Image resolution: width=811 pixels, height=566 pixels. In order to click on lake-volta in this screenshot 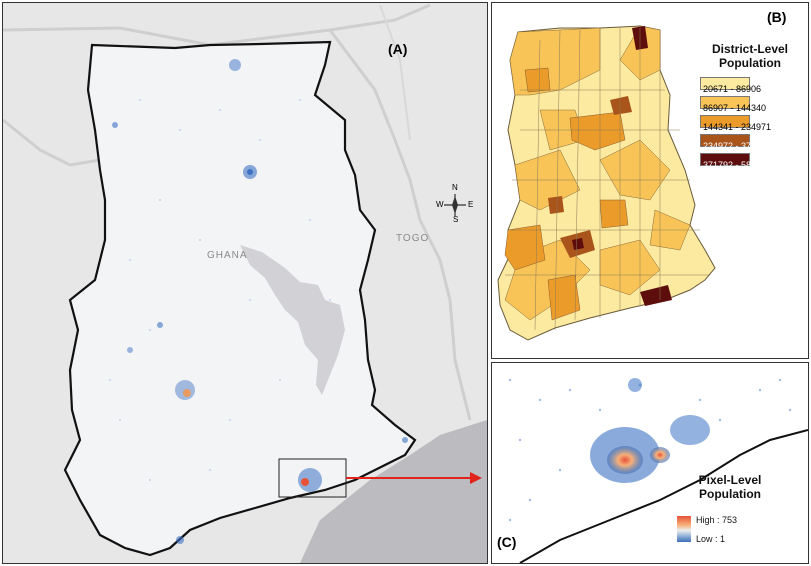, I will do `click(292, 320)`.